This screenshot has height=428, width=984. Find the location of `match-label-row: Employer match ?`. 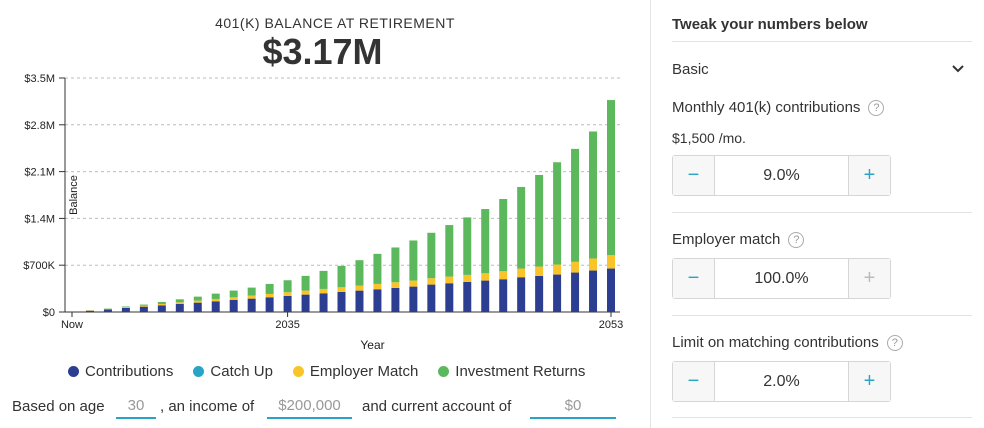

match-label-row: Employer match ? is located at coordinates (738, 239).